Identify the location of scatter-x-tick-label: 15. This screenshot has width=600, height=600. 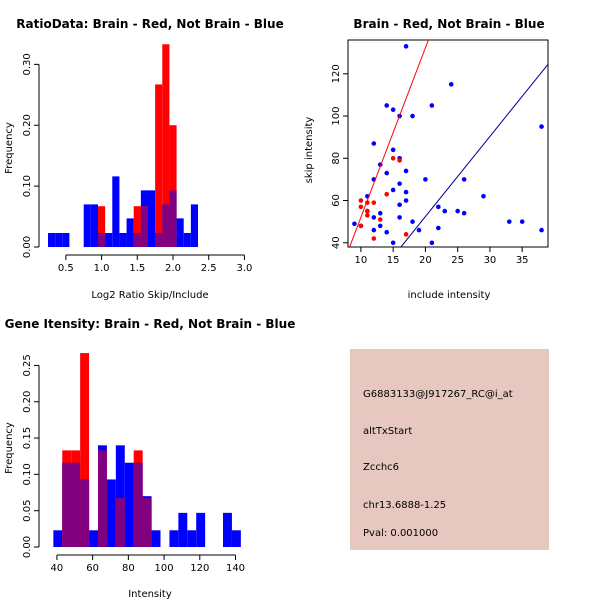
(393, 260).